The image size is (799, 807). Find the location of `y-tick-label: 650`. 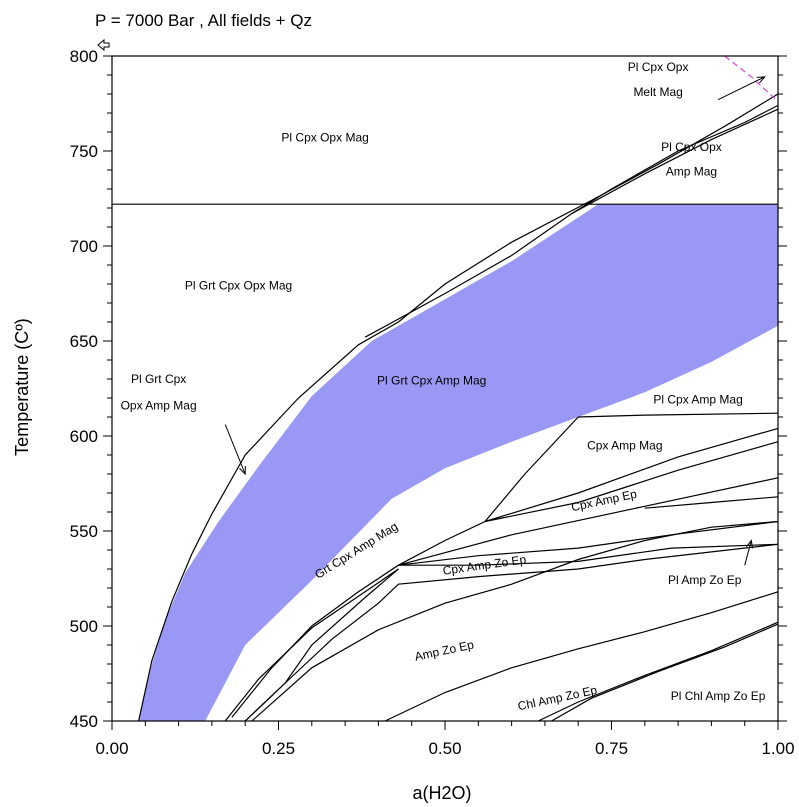

y-tick-label: 650 is located at coordinates (84, 341).